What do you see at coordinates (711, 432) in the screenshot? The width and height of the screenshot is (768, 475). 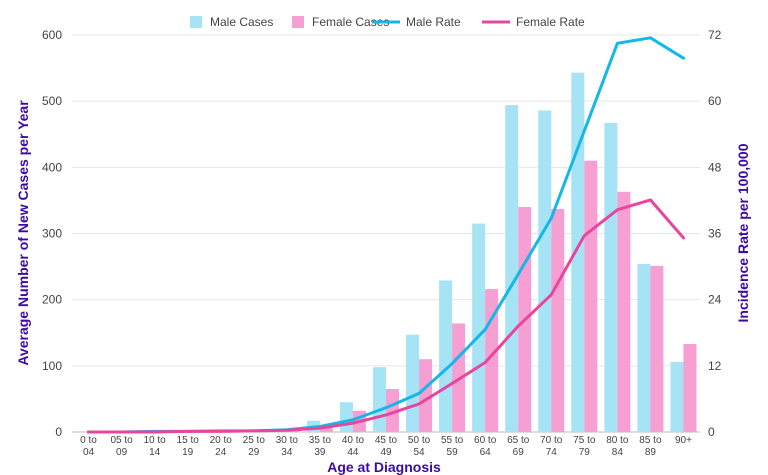 I see `y2-tick-label: 0` at bounding box center [711, 432].